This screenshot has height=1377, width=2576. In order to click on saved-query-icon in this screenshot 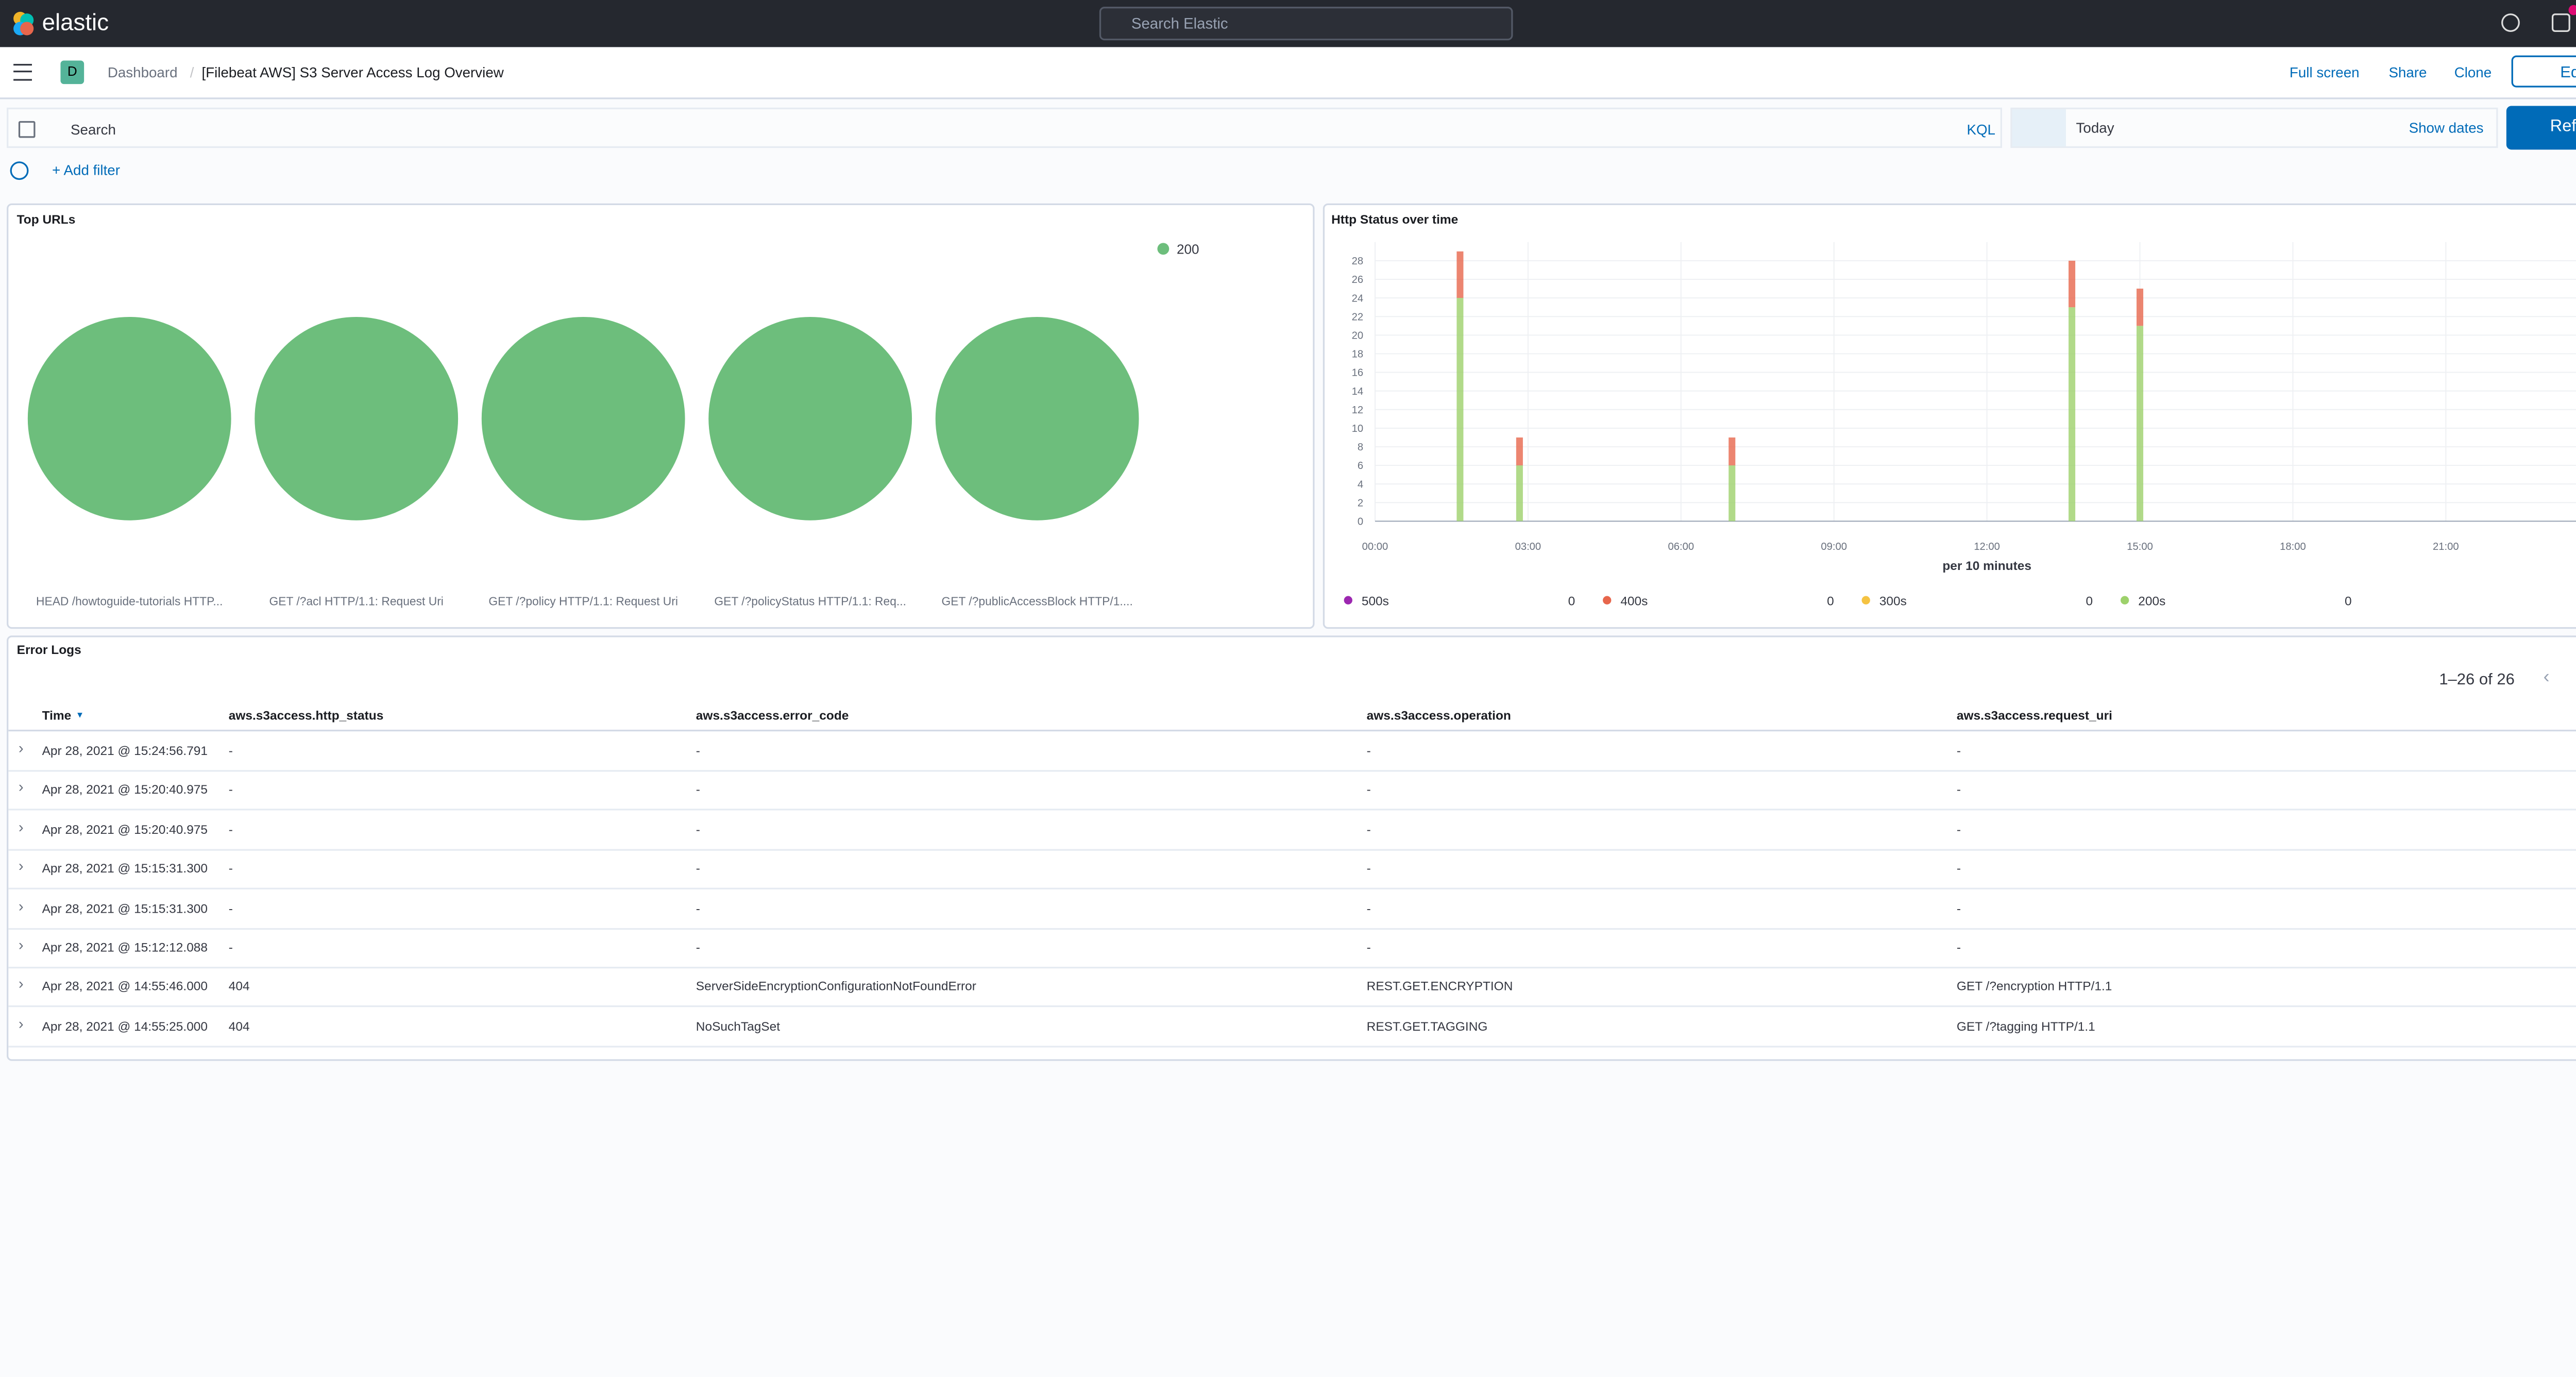, I will do `click(27, 129)`.